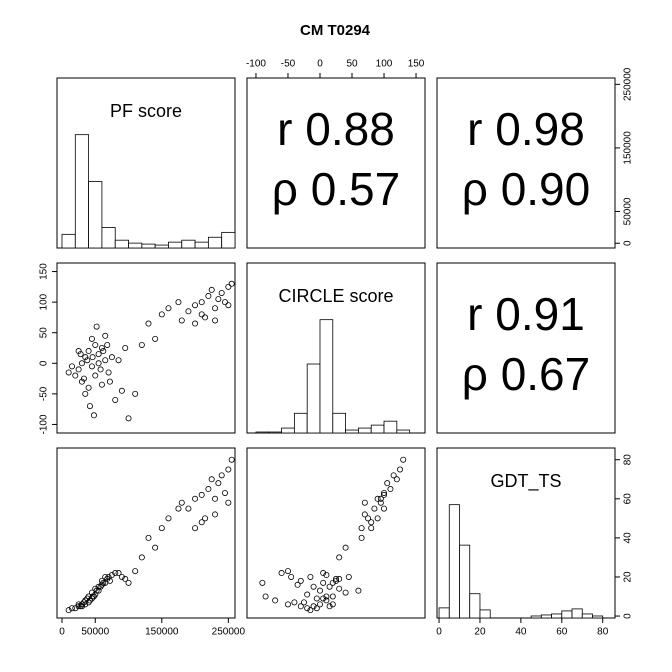 The height and width of the screenshot is (672, 672). I want to click on tick-label: -100, so click(44, 424).